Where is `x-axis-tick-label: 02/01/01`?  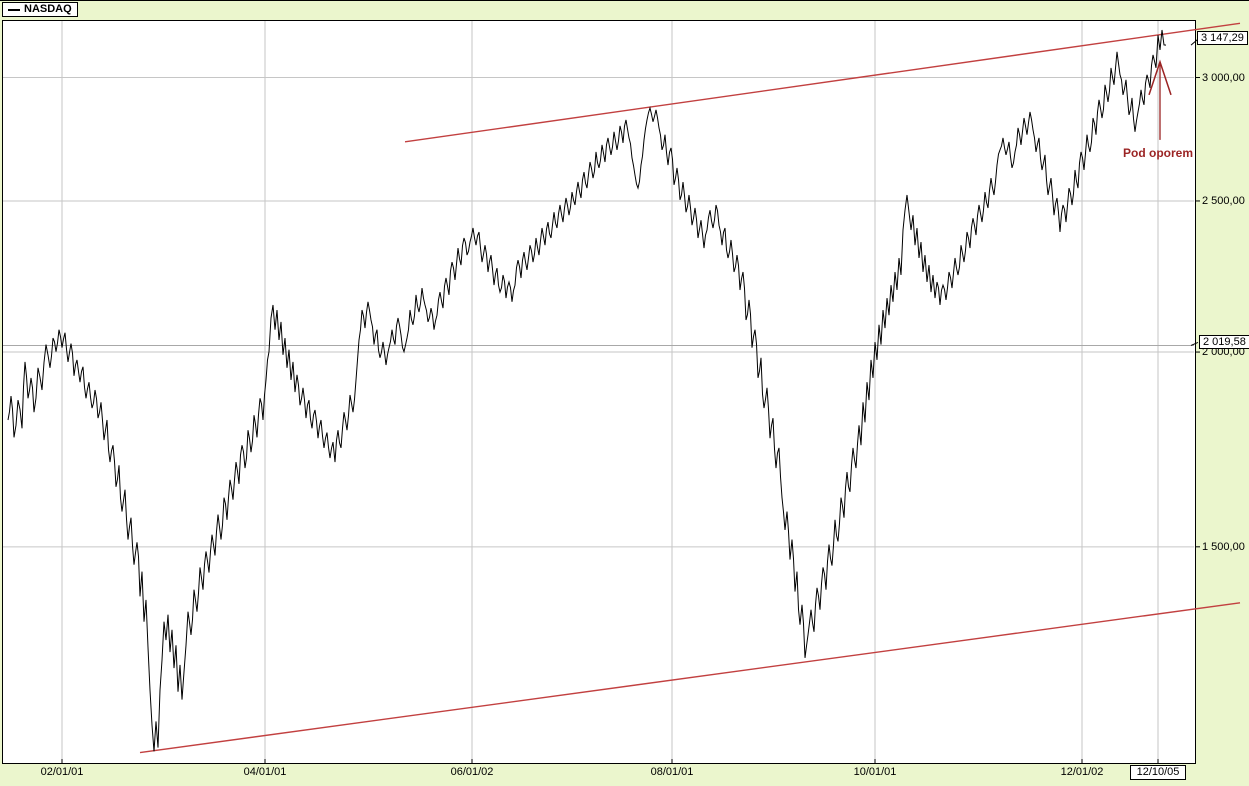 x-axis-tick-label: 02/01/01 is located at coordinates (62, 772).